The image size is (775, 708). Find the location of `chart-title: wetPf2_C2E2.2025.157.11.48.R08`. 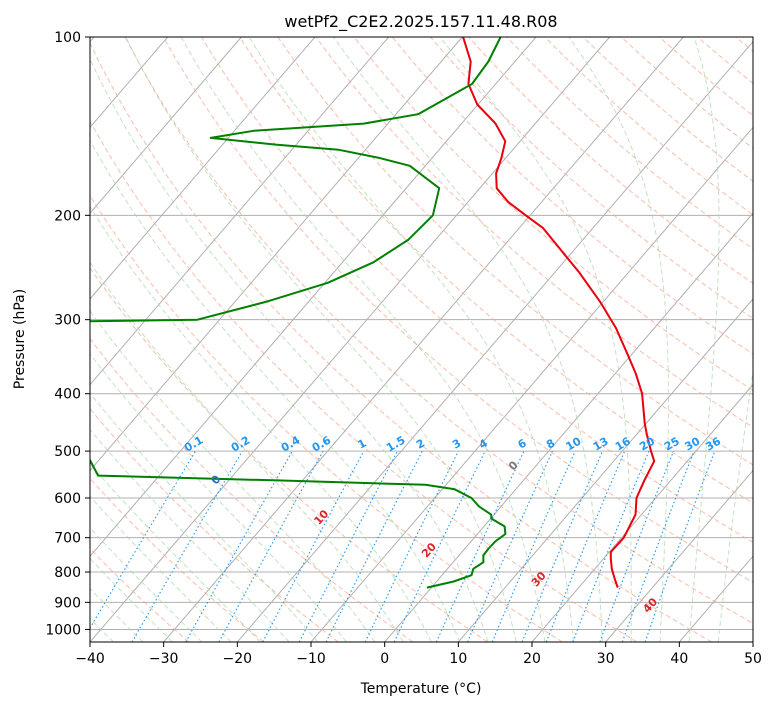

chart-title: wetPf2_C2E2.2025.157.11.48.R08 is located at coordinates (420, 22).